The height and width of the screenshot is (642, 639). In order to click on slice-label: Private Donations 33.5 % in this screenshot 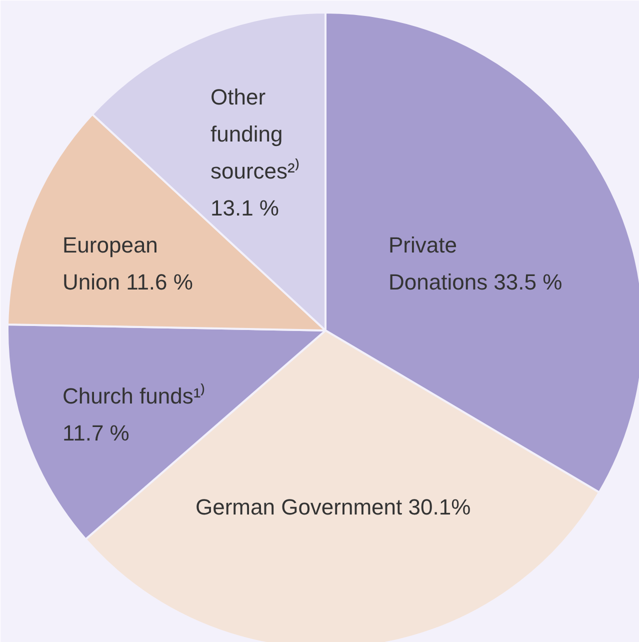, I will do `click(475, 263)`.